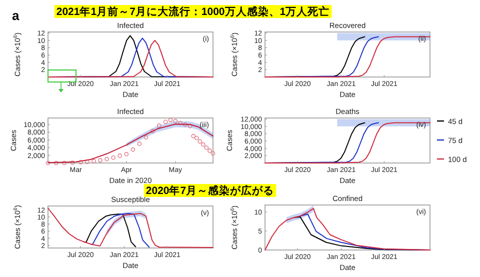  I want to click on text: 2020年7月～感染が広がる, so click(210, 190).